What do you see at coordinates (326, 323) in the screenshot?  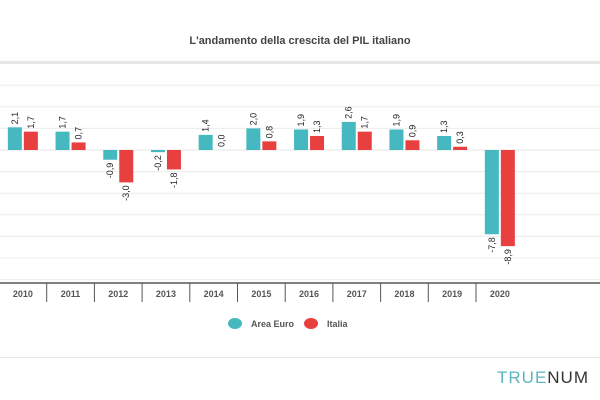 I see `legend-item-italia: Italia` at bounding box center [326, 323].